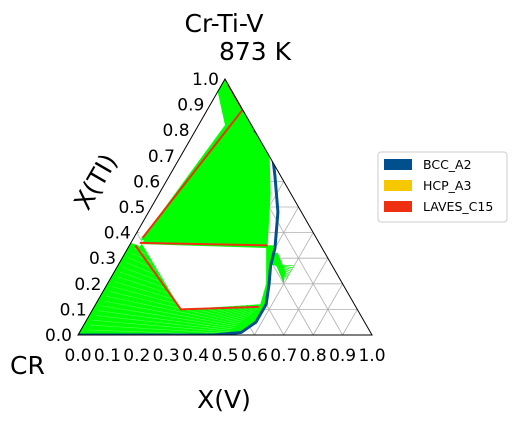 The height and width of the screenshot is (423, 517). I want to click on y-tick-label: 0.6, so click(146, 182).